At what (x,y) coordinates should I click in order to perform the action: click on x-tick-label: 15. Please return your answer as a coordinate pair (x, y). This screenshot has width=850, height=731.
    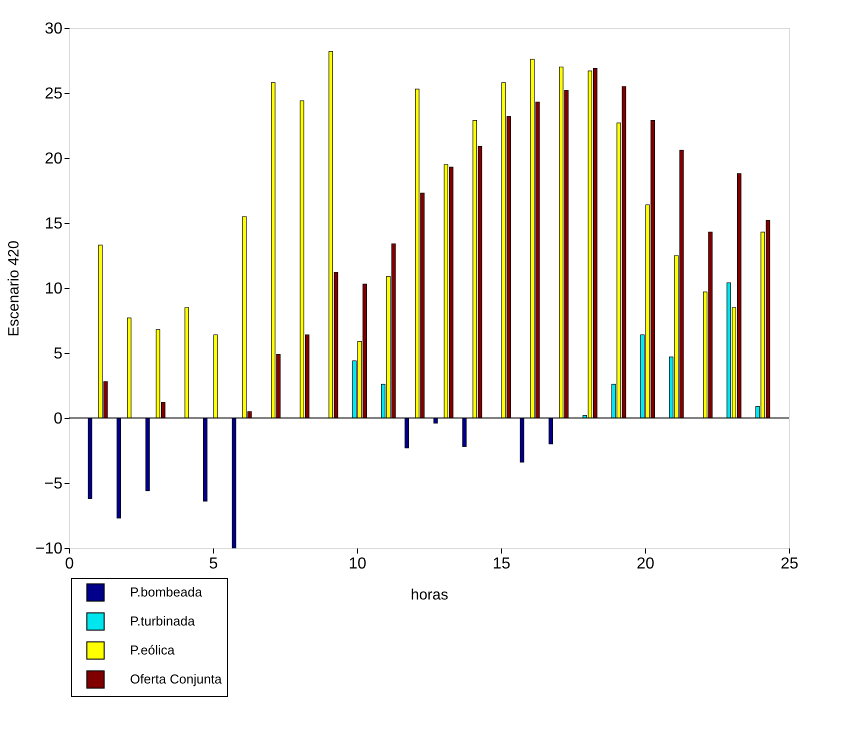
    Looking at the image, I should click on (501, 564).